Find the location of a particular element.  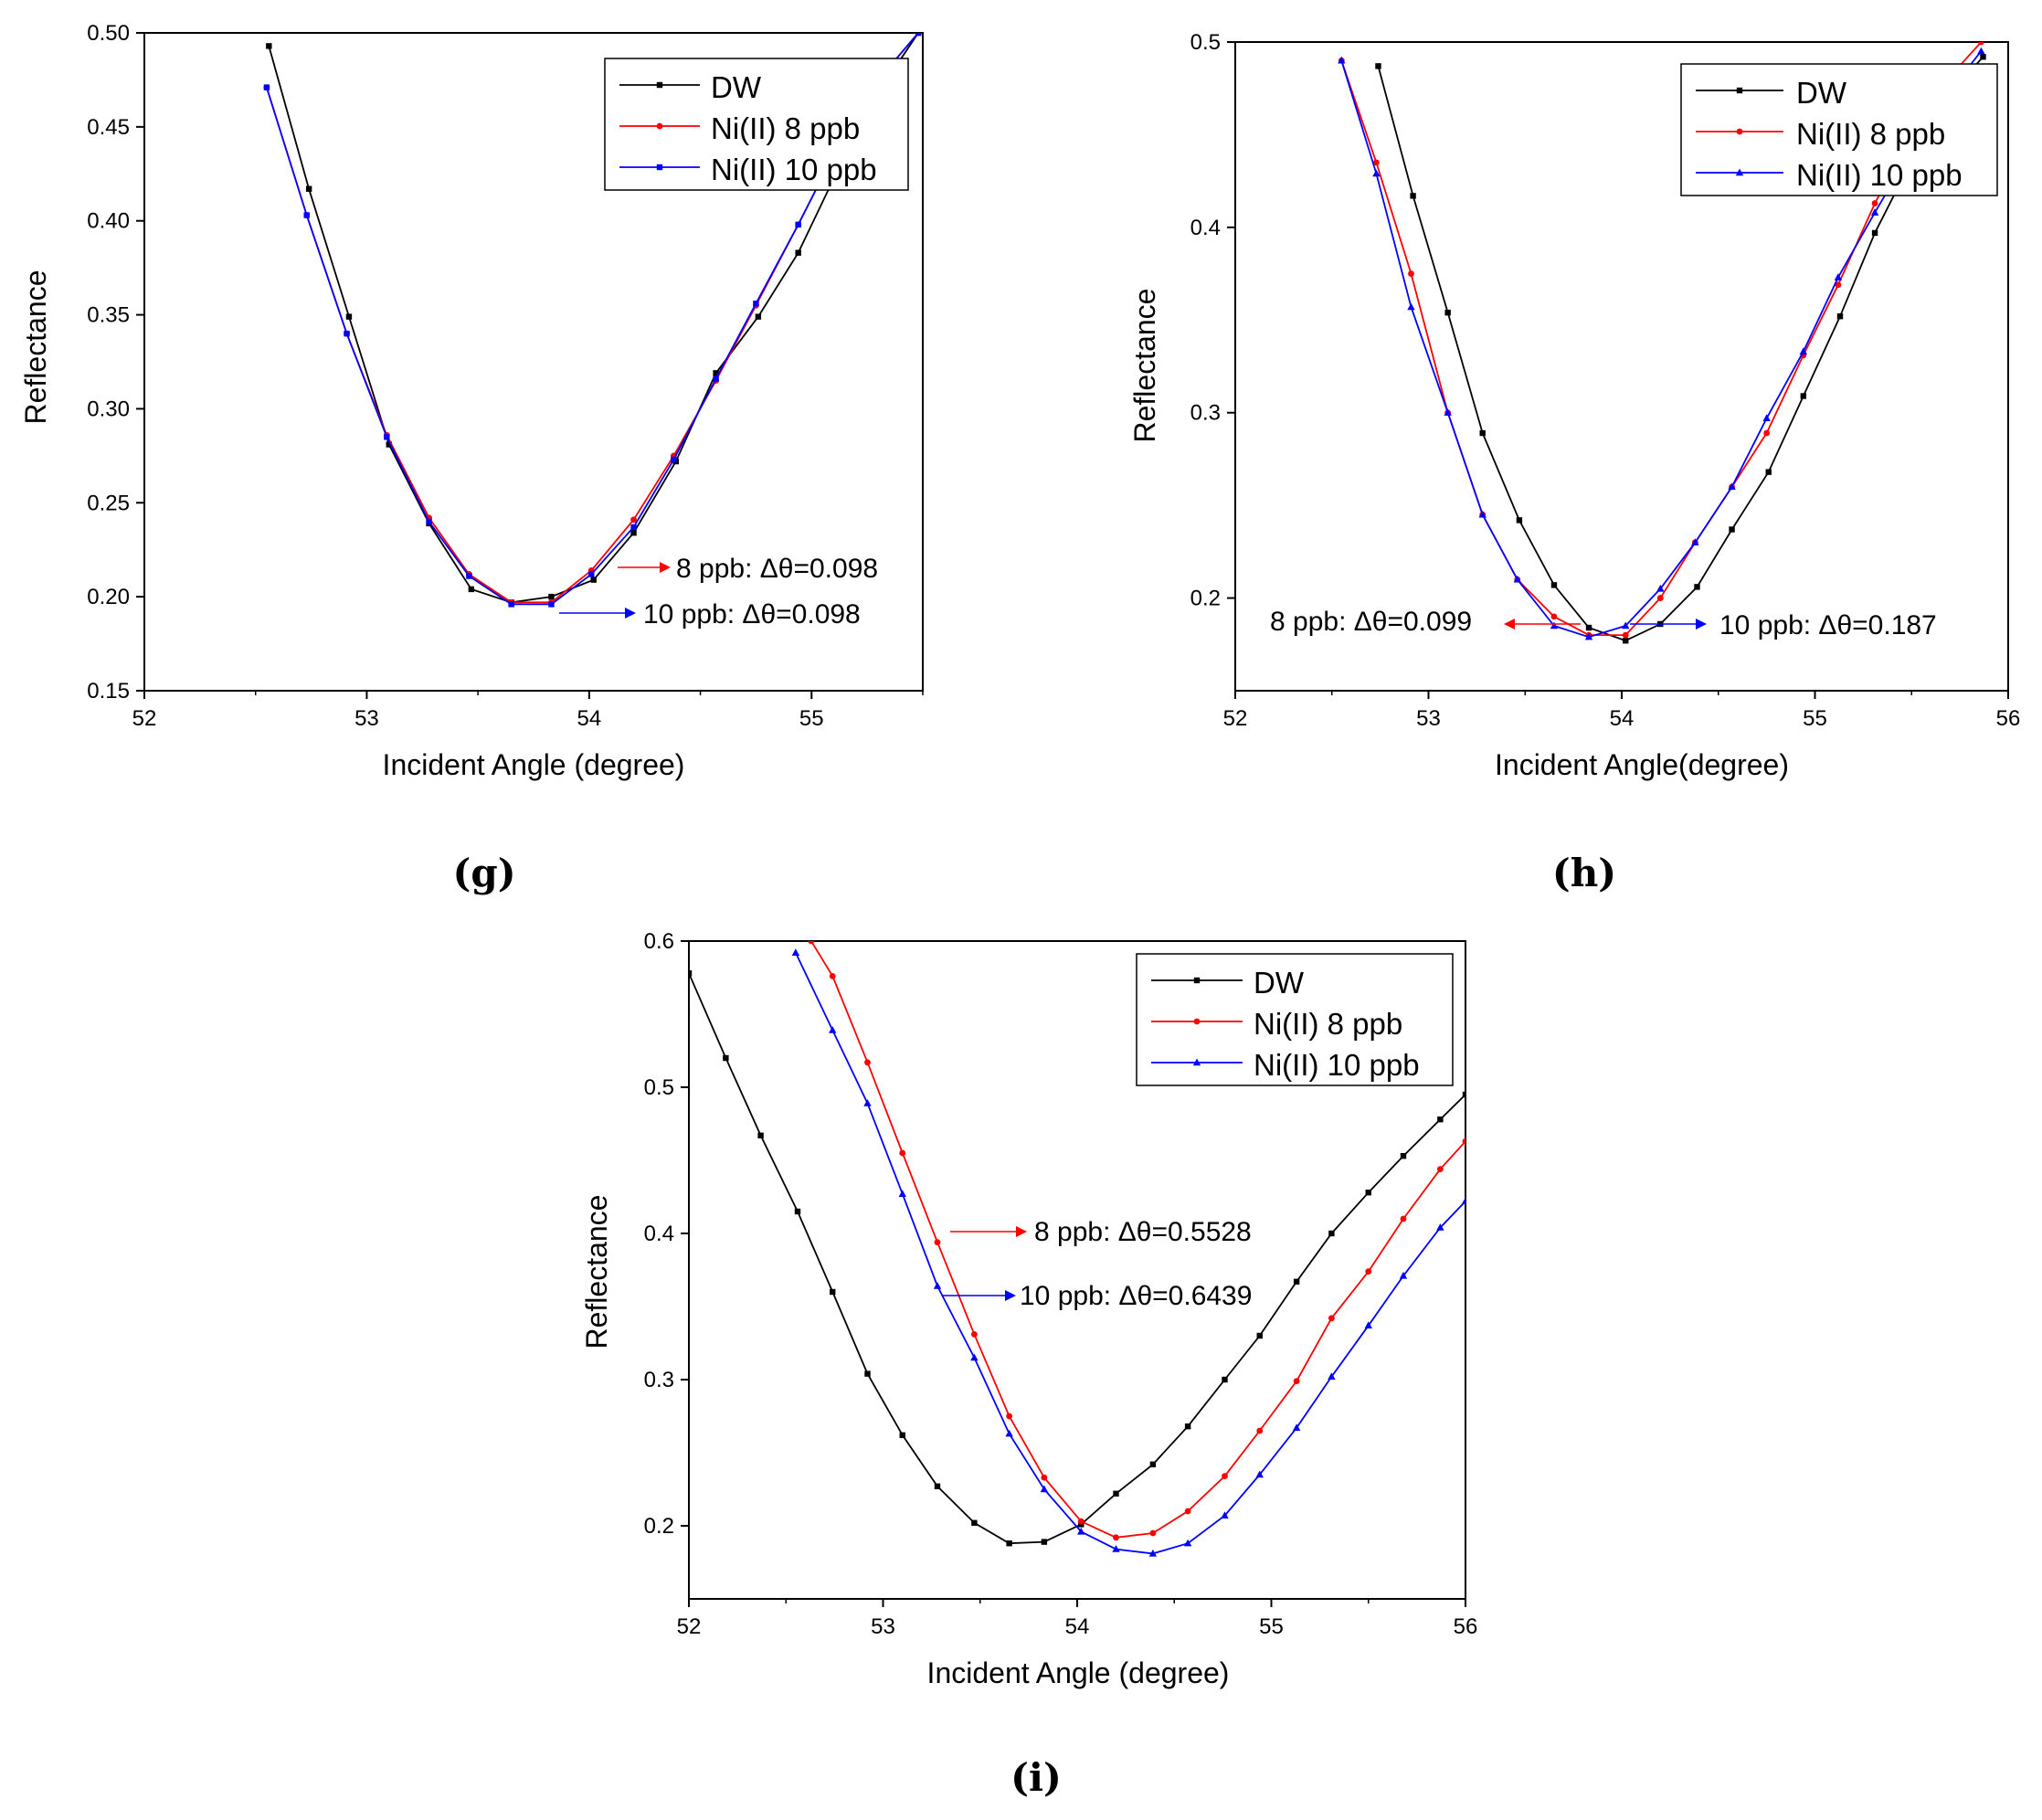

annotation-text: 10 ppb: Δθ=0.098 is located at coordinates (752, 615).